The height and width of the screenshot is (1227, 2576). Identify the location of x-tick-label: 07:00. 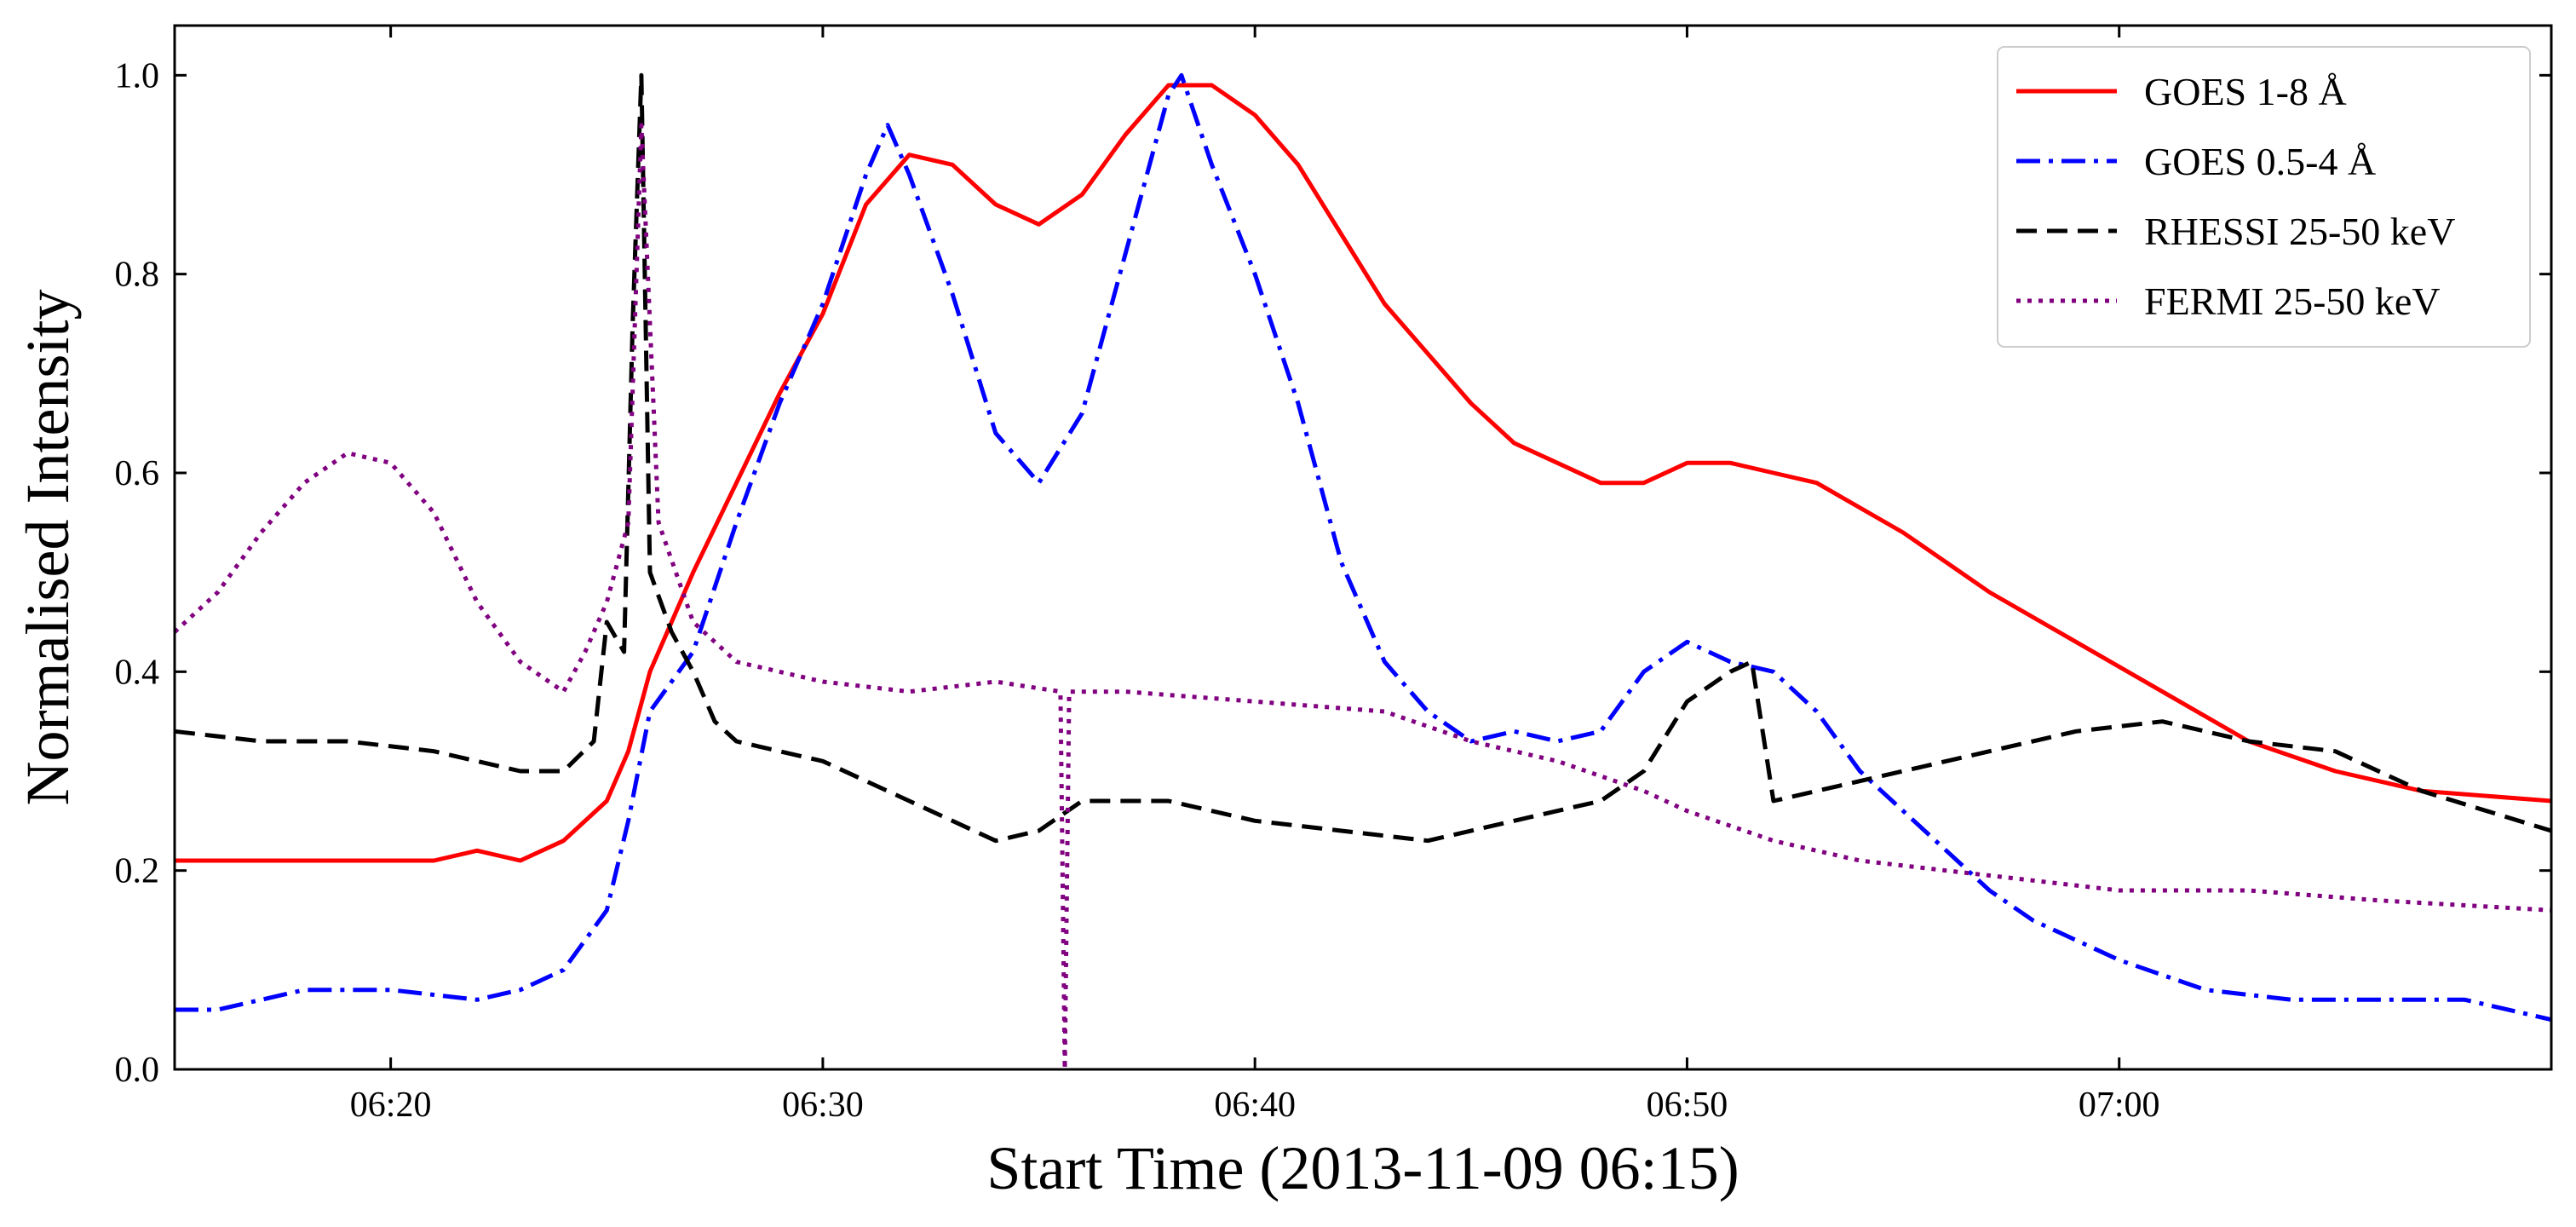
(2119, 1105).